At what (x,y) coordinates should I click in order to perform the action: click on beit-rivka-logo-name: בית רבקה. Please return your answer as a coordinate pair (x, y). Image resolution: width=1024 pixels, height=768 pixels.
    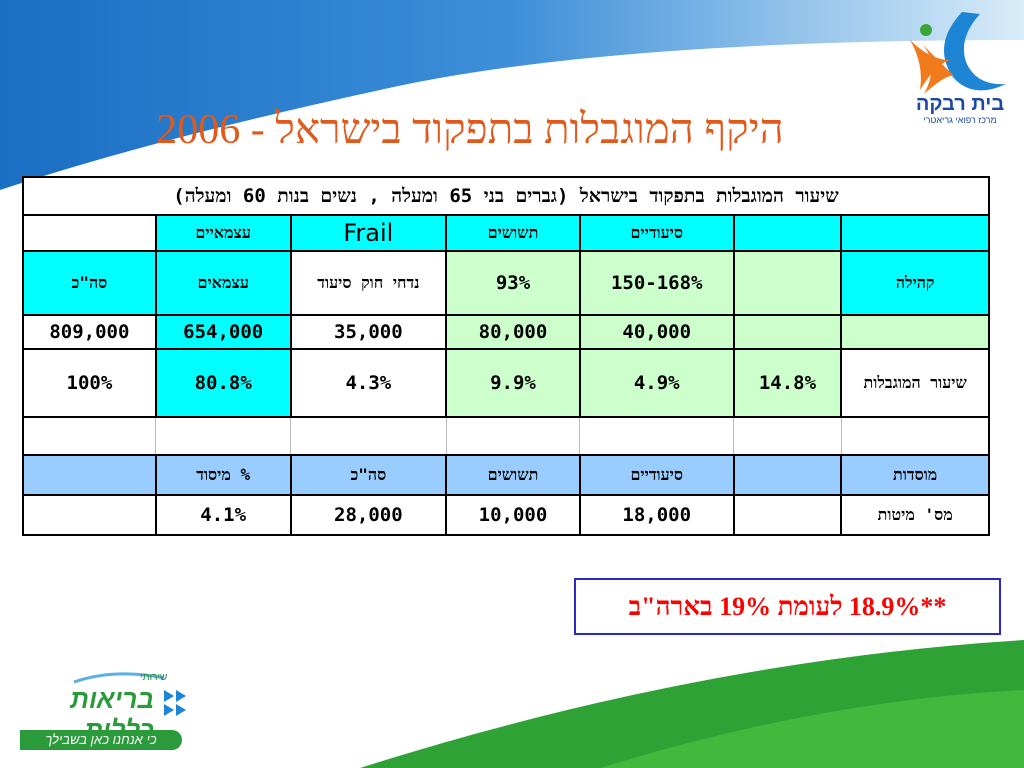
    Looking at the image, I should click on (960, 104).